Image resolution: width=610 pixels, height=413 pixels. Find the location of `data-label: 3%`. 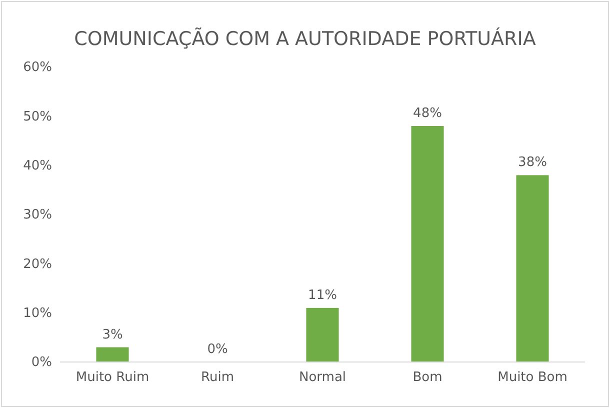

data-label: 3% is located at coordinates (112, 334).